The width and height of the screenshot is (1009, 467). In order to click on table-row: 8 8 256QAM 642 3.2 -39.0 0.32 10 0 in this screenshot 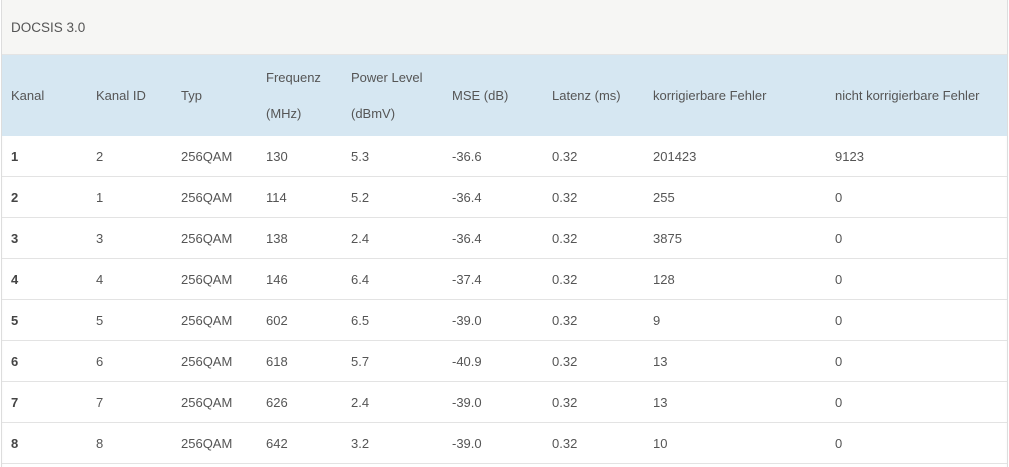, I will do `click(504, 443)`.